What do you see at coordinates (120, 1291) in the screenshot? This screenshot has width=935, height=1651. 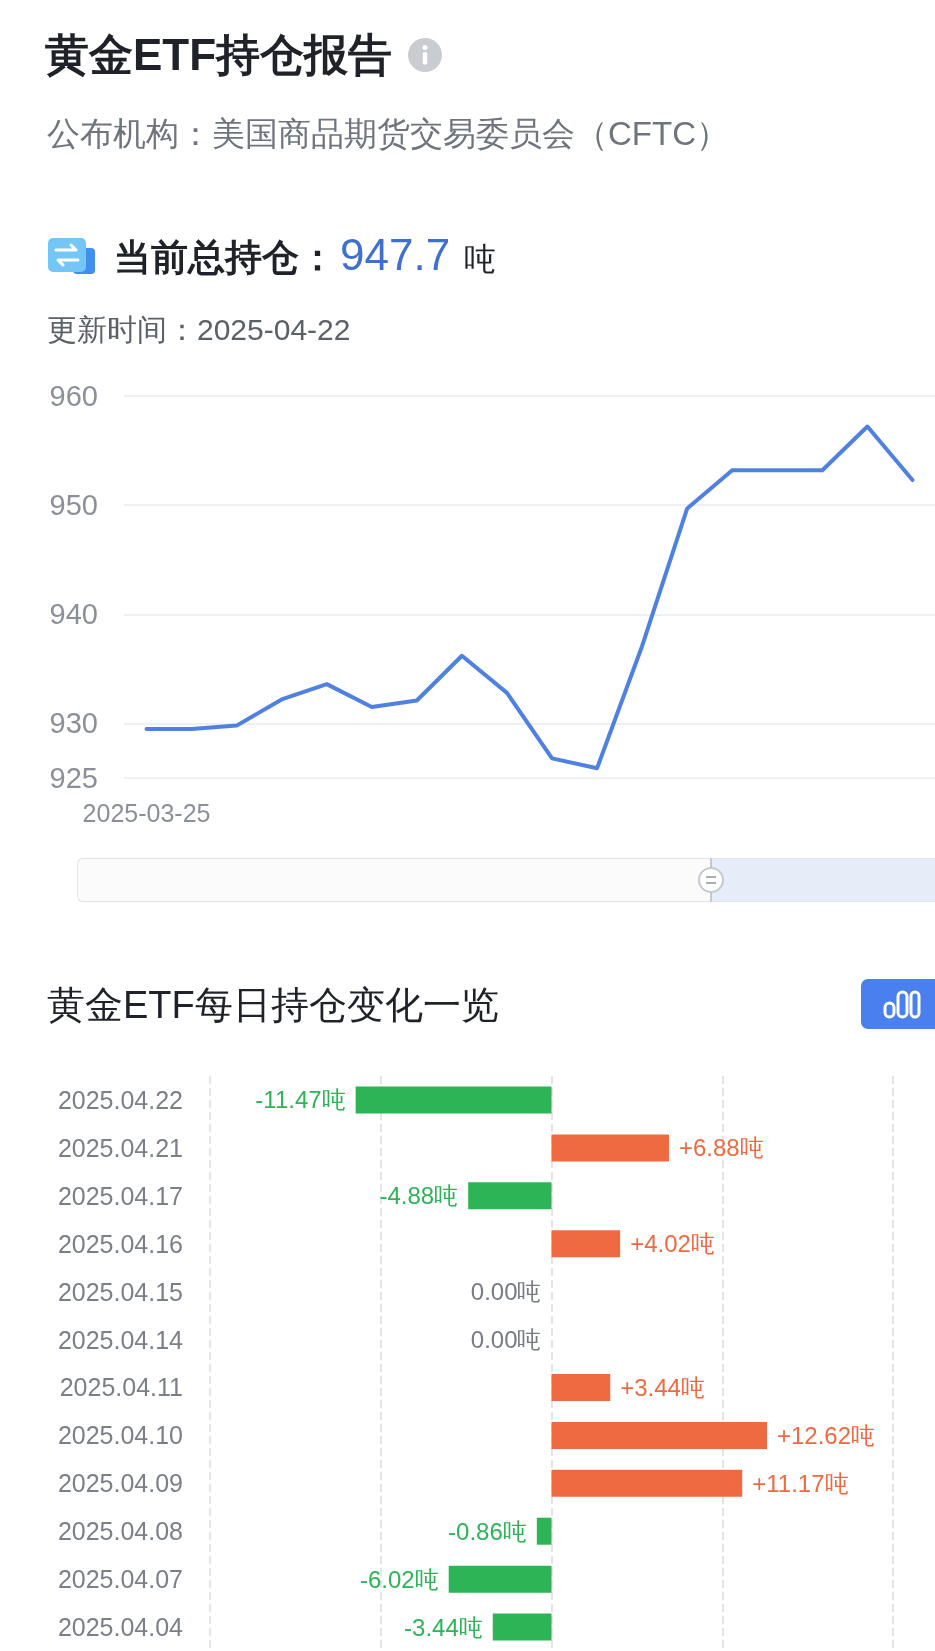 I see `y-tick-label: 2025.04.15` at bounding box center [120, 1291].